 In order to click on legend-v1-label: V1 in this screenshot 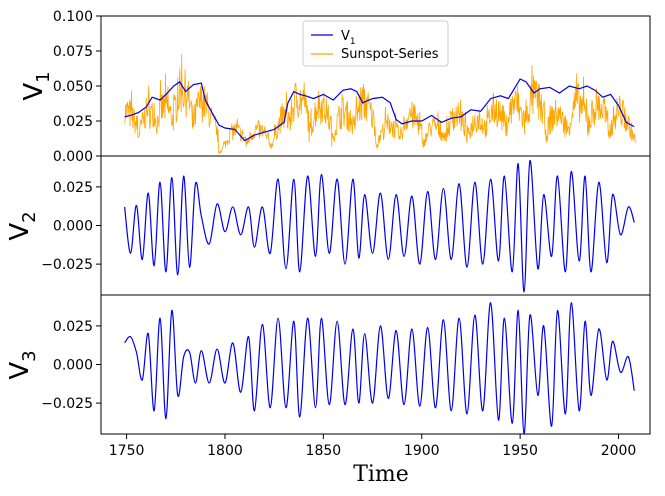, I will do `click(348, 38)`.